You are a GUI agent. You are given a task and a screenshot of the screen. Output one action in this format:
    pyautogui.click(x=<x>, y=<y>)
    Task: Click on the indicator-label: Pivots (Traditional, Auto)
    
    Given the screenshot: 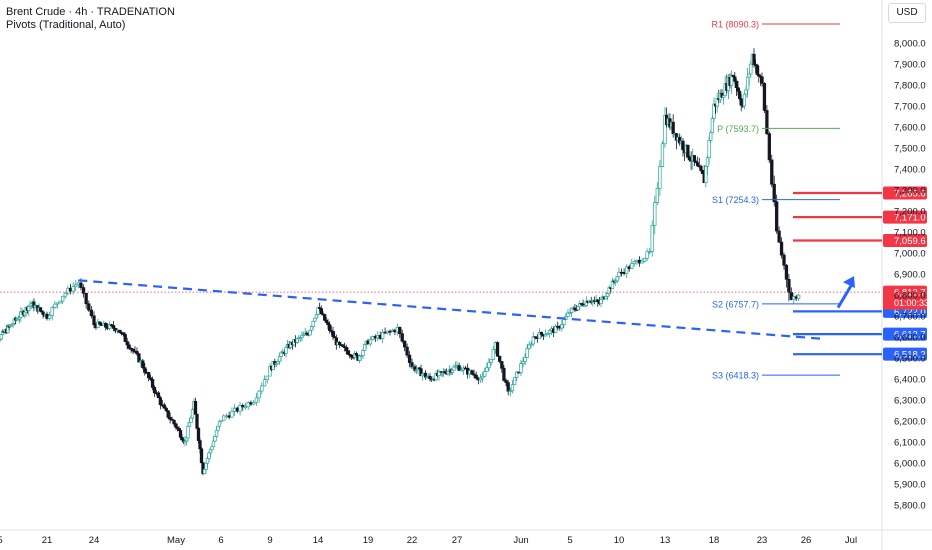 What is the action you would take?
    pyautogui.click(x=66, y=25)
    